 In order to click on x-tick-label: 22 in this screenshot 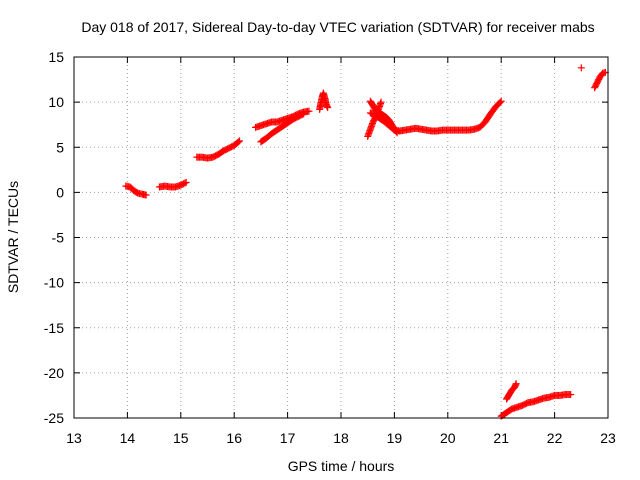, I will do `click(555, 438)`.